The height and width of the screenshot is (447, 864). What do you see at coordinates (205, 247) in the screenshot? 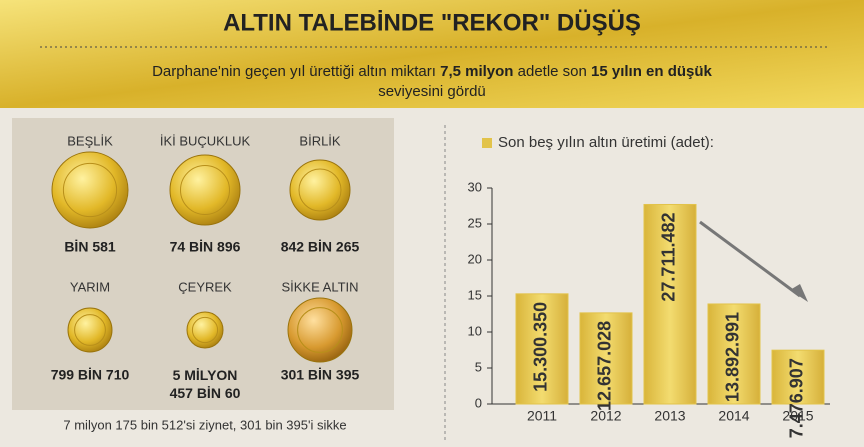
I see `coin-value: 74 BİN 896` at bounding box center [205, 247].